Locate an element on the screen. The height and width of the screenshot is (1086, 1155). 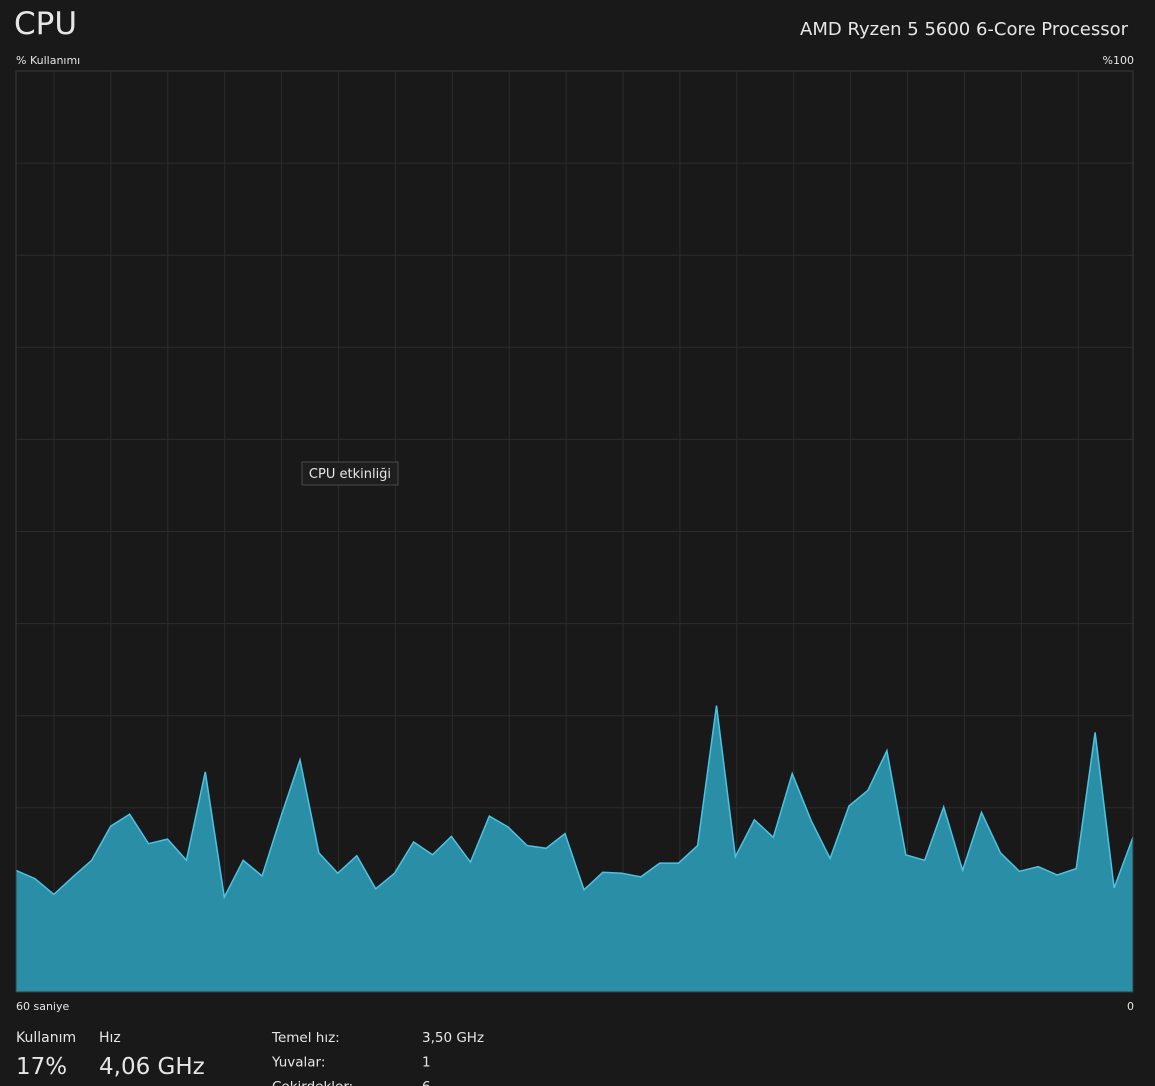
stat-value: 4,06 GHz is located at coordinates (152, 1067).